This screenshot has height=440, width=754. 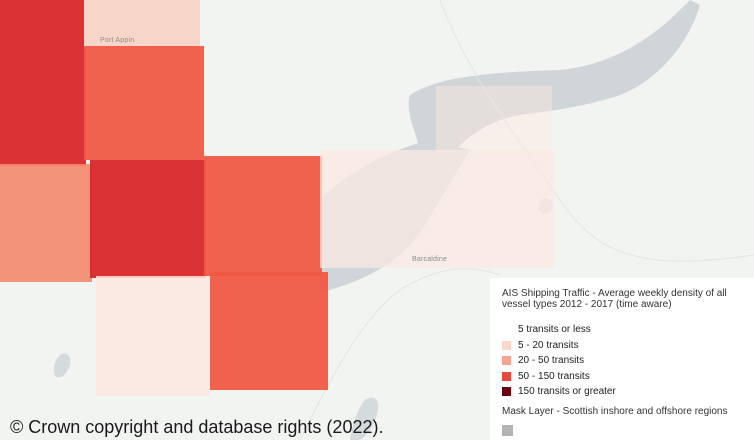 I want to click on legend-item: 5 transits or less, so click(x=623, y=330).